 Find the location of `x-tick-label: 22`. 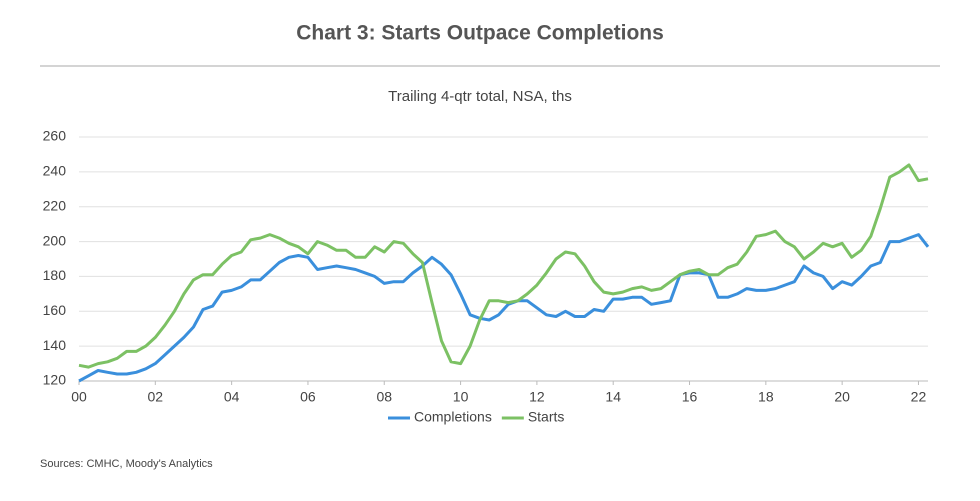

x-tick-label: 22 is located at coordinates (919, 397).